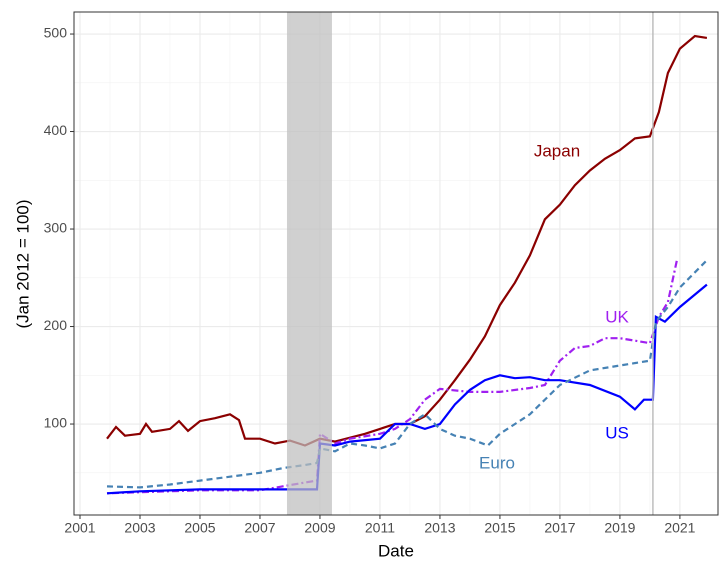 This screenshot has height=561, width=725. Describe the element at coordinates (56, 130) in the screenshot. I see `y-tick-label: 400` at that location.